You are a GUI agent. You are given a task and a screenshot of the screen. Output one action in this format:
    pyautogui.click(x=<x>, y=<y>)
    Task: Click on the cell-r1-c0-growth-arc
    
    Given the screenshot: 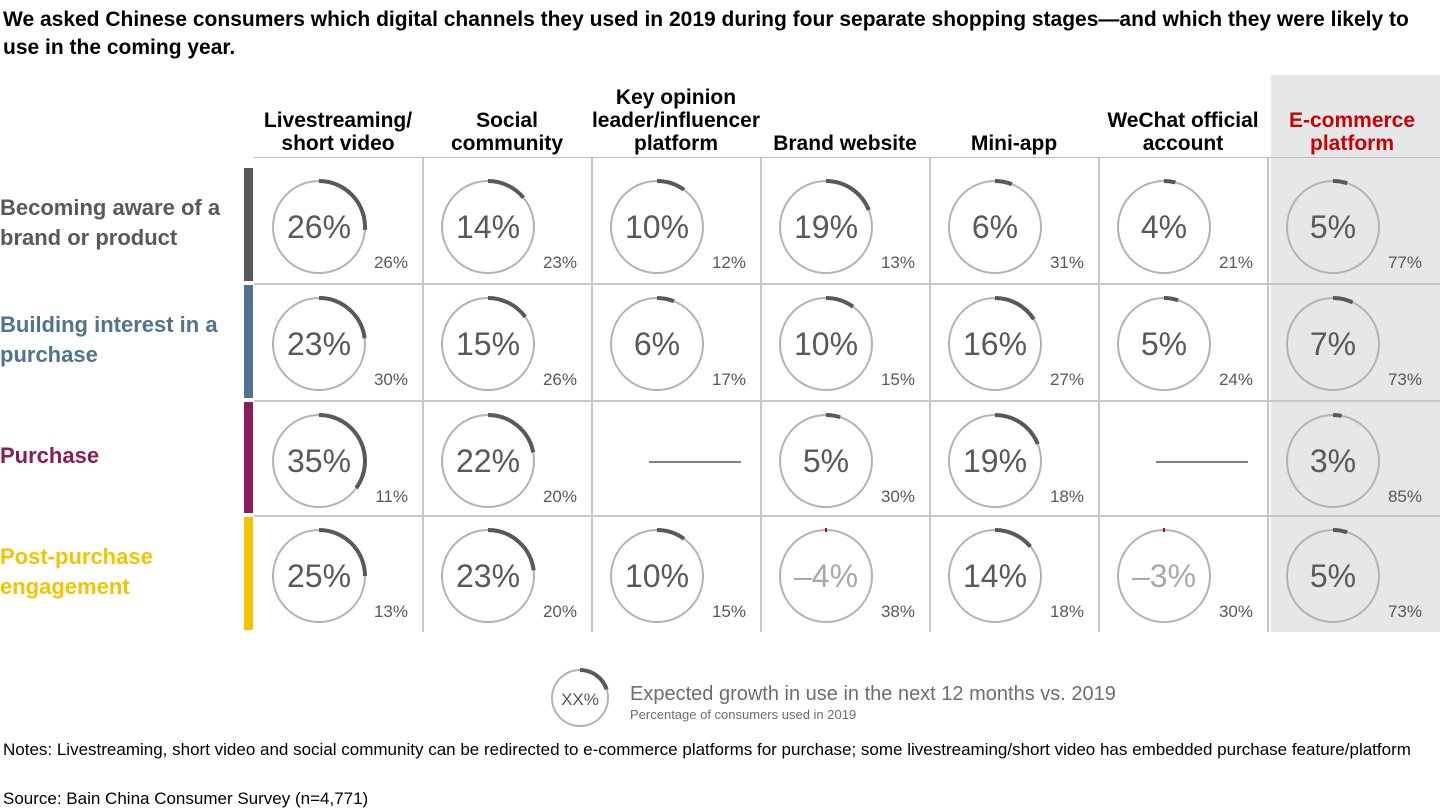 What is the action you would take?
    pyautogui.click(x=342, y=317)
    